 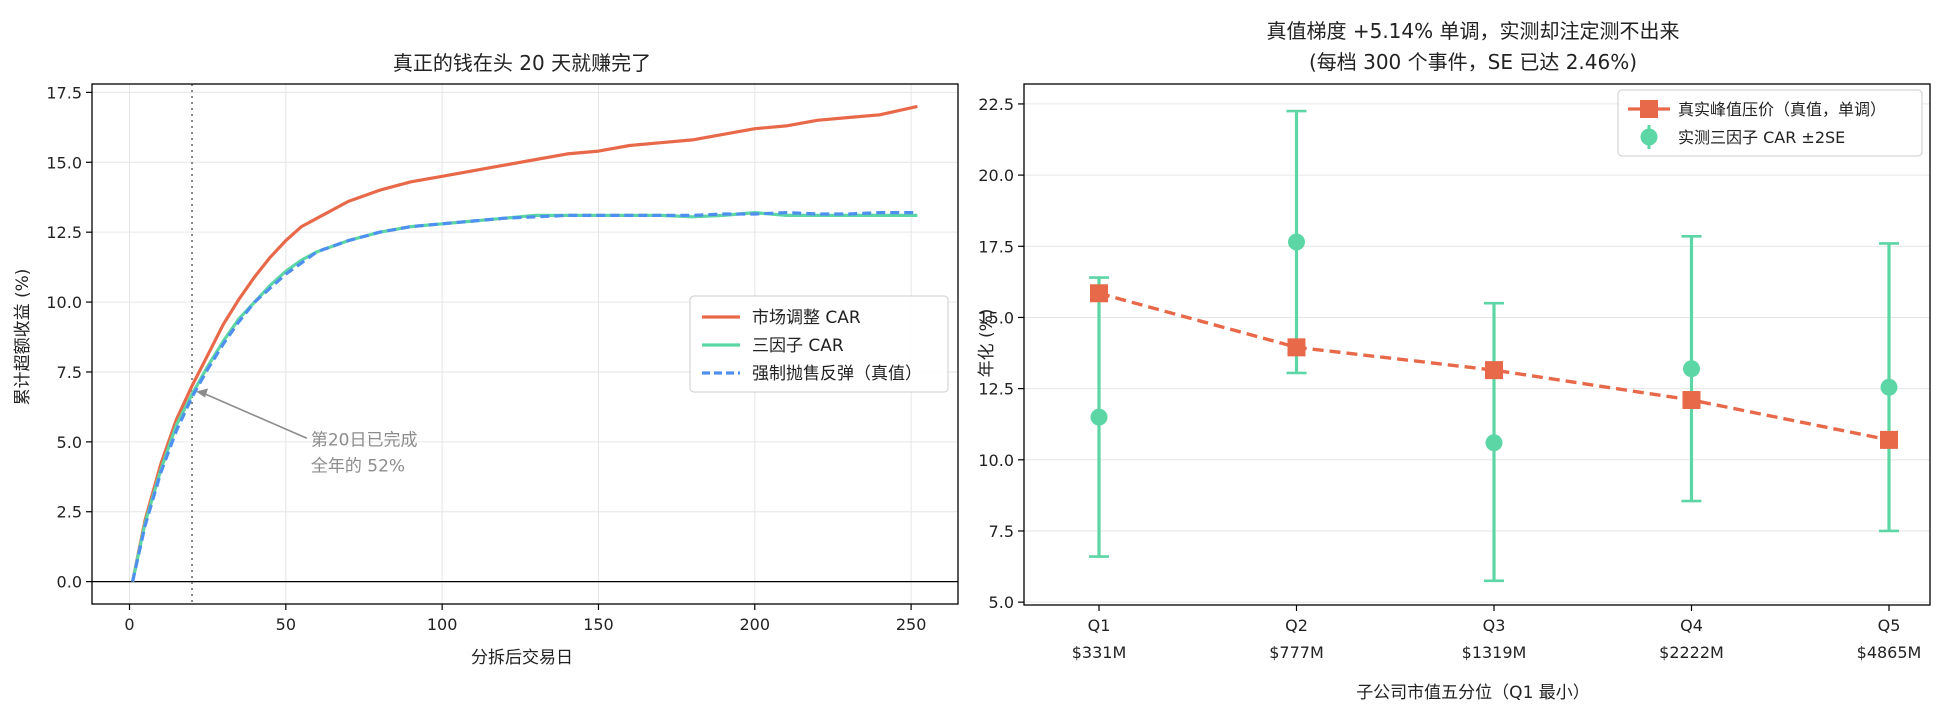 What do you see at coordinates (286, 624) in the screenshot?
I see `x-tick-label: 50` at bounding box center [286, 624].